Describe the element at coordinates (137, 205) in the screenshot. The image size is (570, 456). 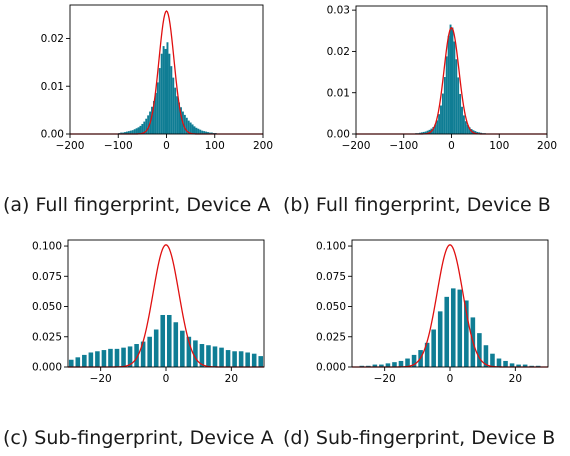
I see `caption-a: (a) Full fingerprint, Device A` at that location.